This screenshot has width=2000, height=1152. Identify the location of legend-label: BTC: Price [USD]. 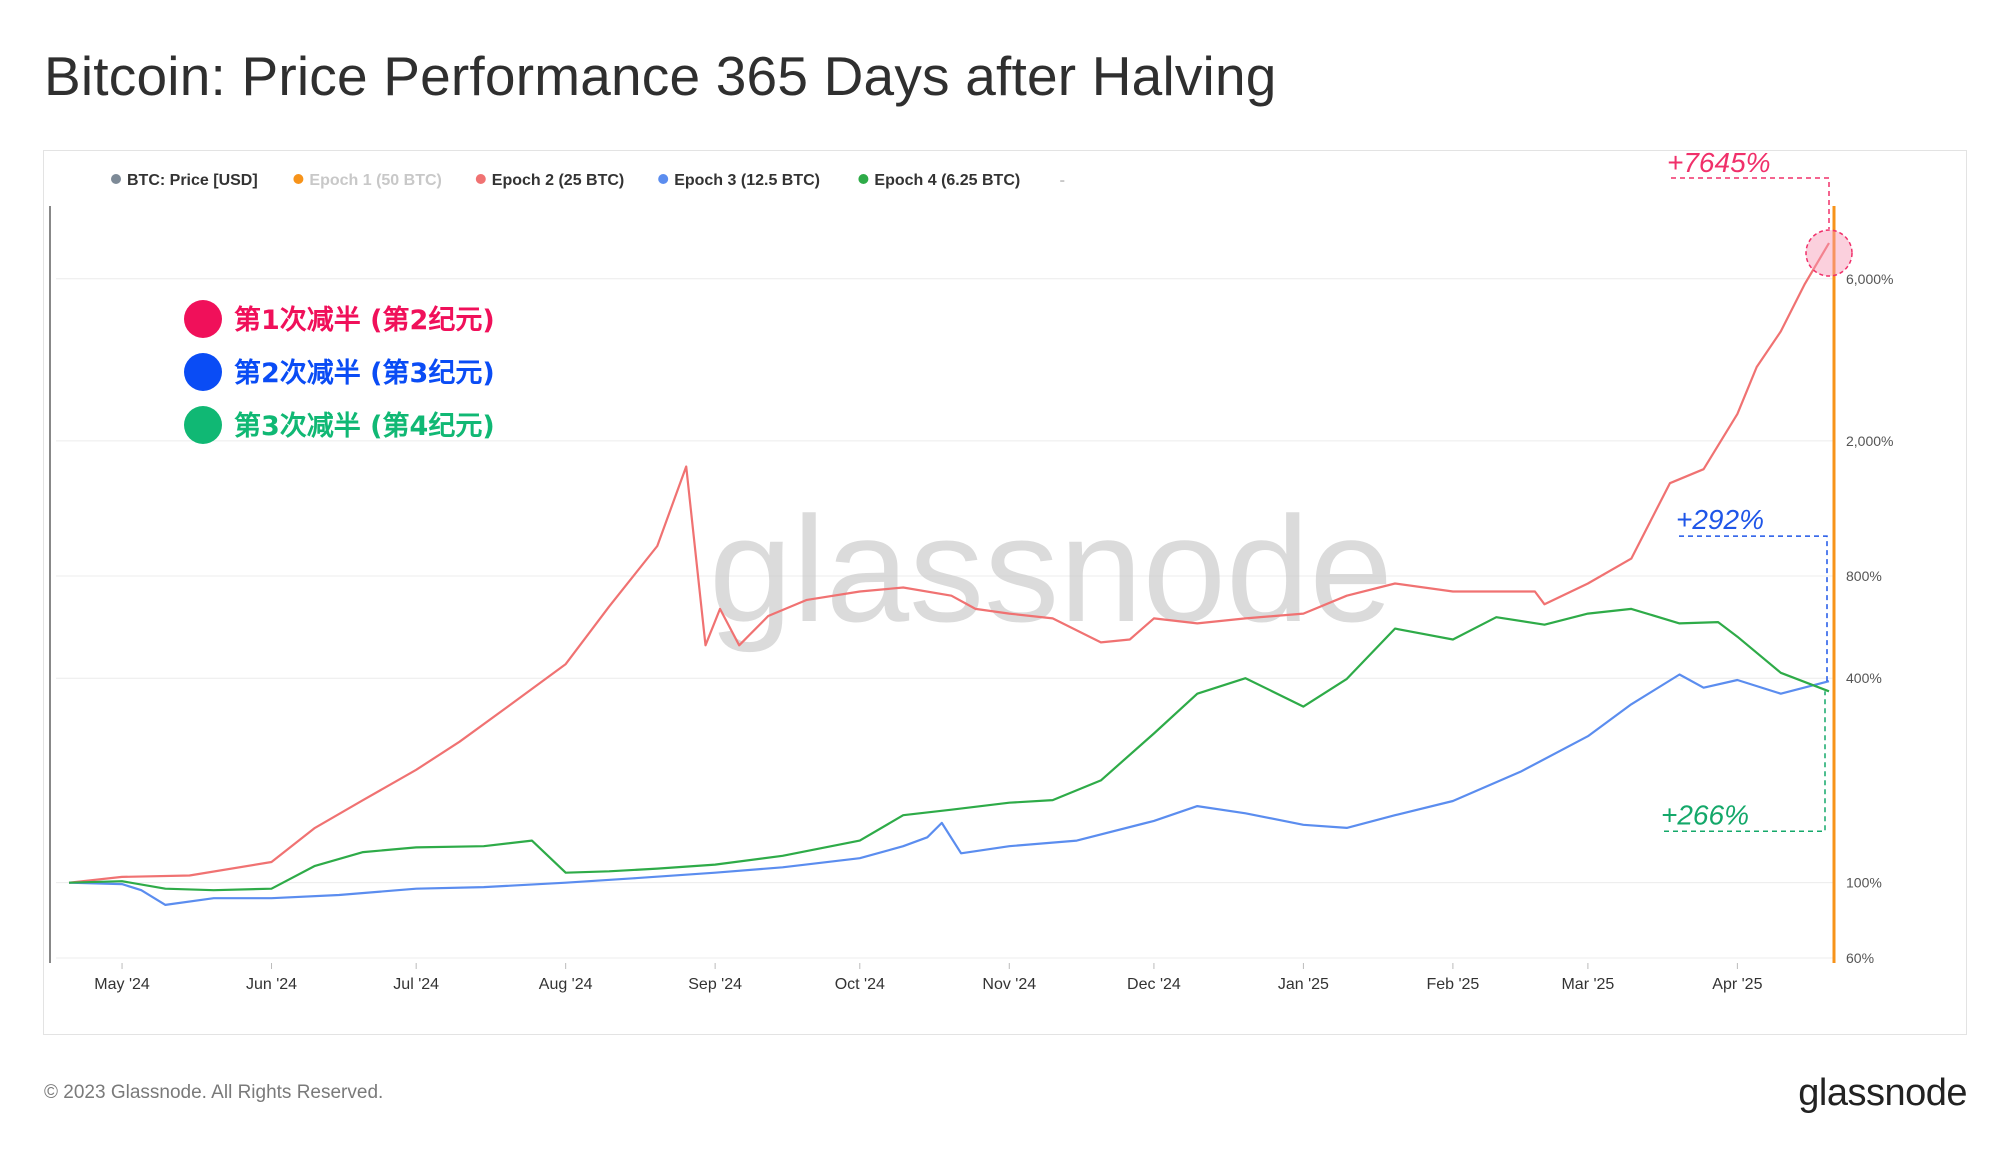
(192, 180).